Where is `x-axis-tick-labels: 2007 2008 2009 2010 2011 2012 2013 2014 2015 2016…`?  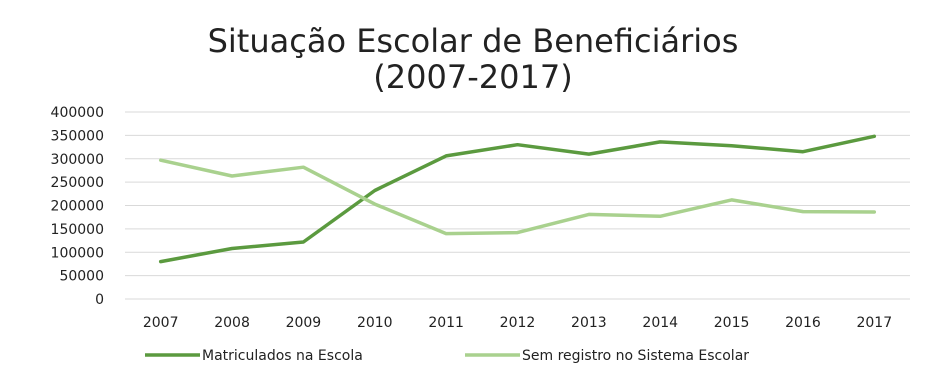 x-axis-tick-labels: 2007 2008 2009 2010 2011 2012 2013 2014 2015 2016… is located at coordinates (517, 323).